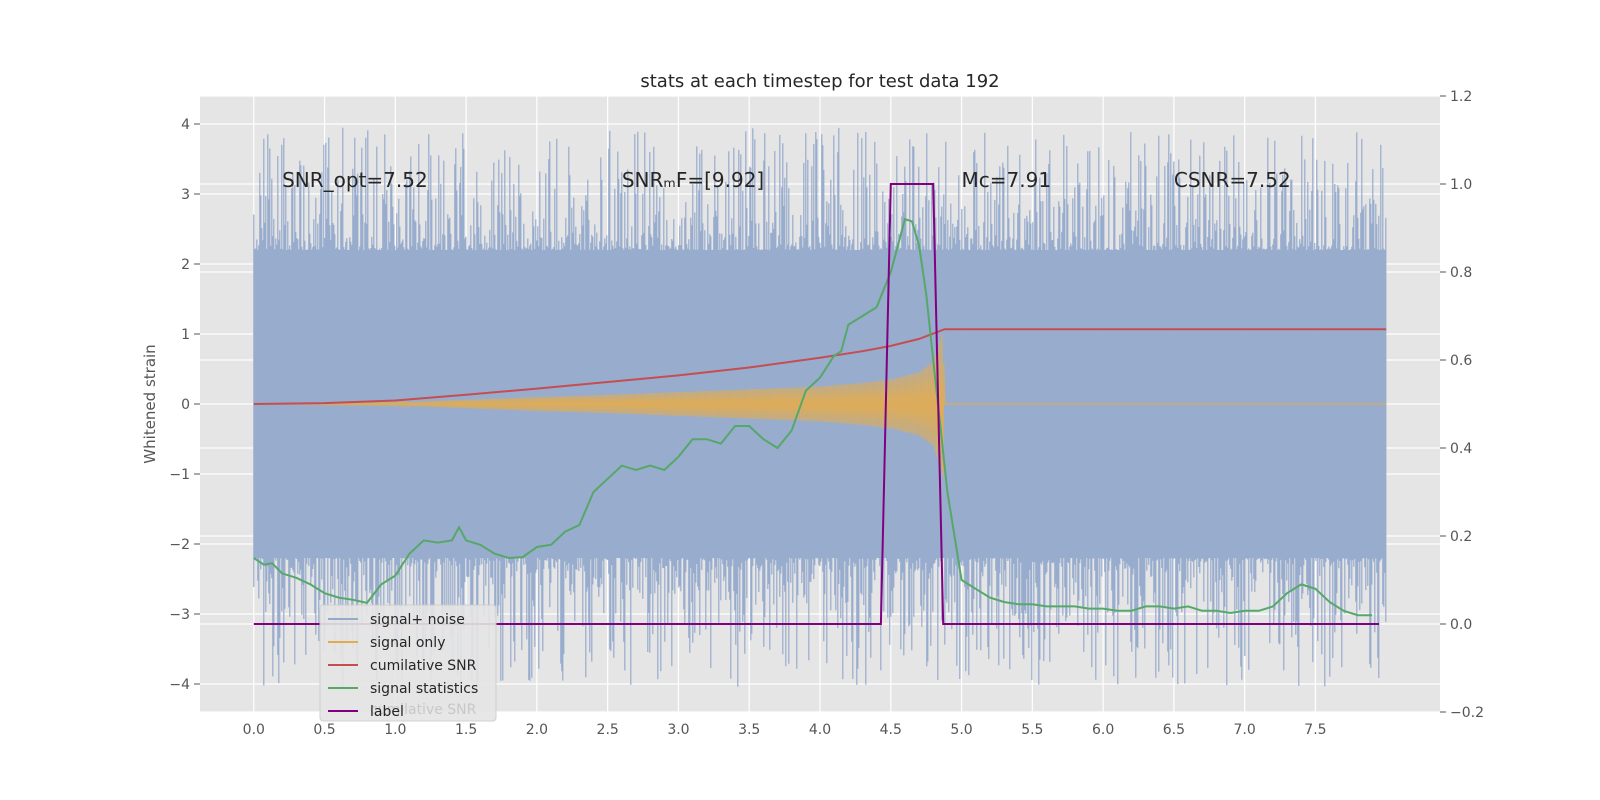 The image size is (1600, 800). What do you see at coordinates (1461, 361) in the screenshot?
I see `y-tick-label-right: 0.6` at bounding box center [1461, 361].